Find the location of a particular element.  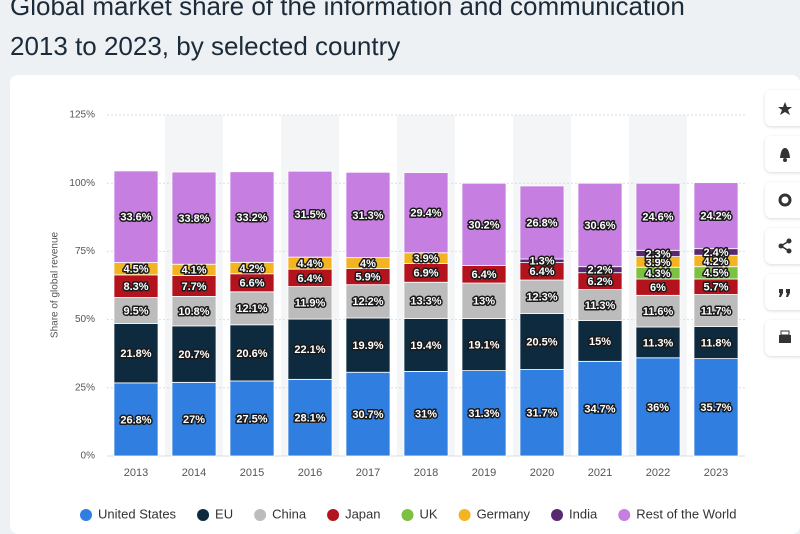

value-label: 30.2% is located at coordinates (483, 225).